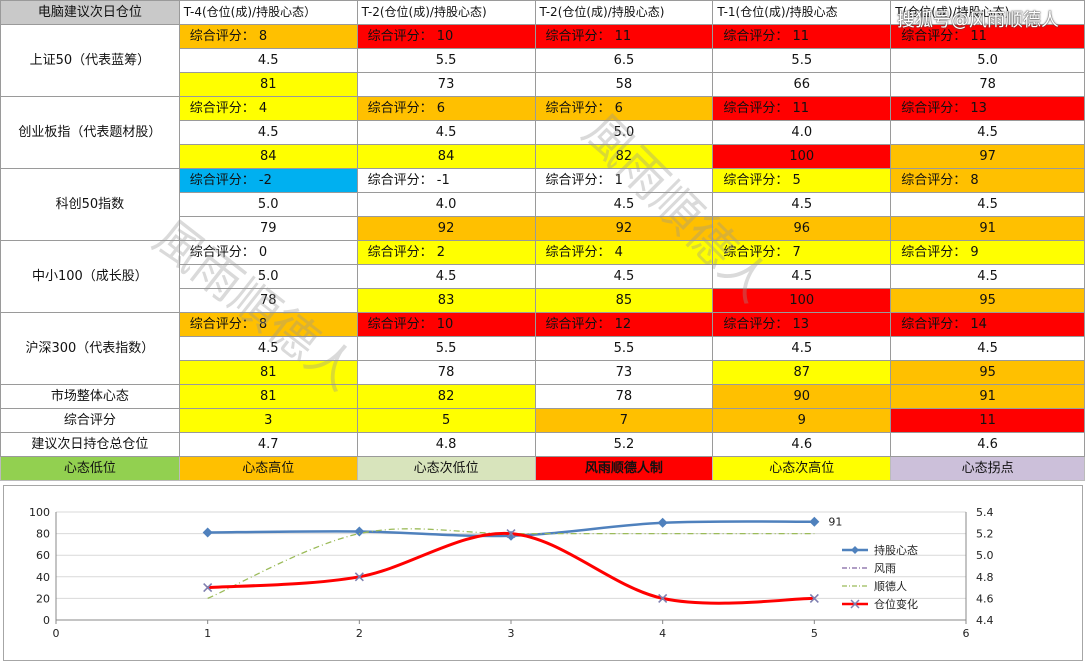  I want to click on score-cell: 综合评分： 9, so click(987, 252).